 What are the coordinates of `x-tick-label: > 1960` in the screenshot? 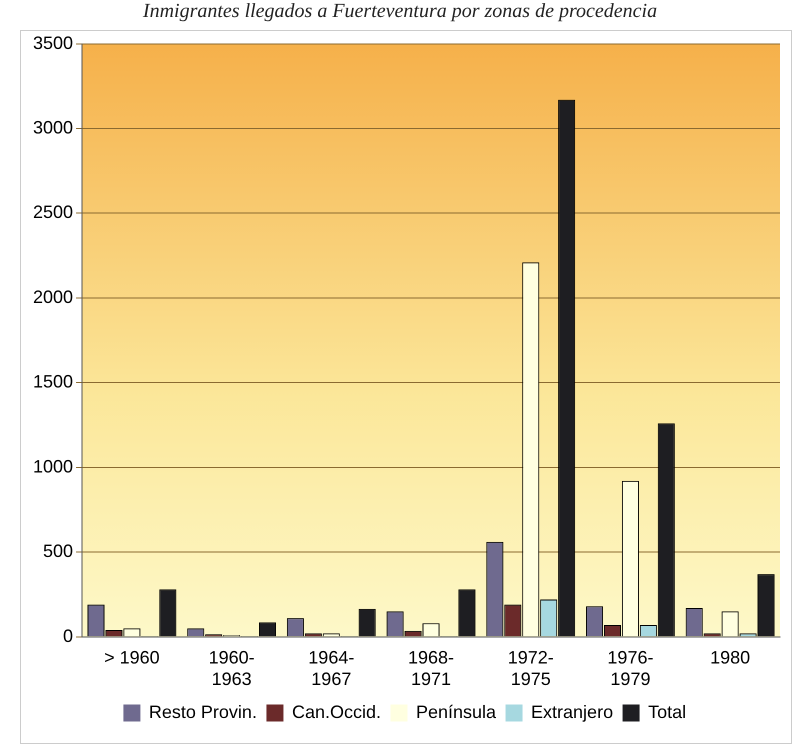 It's located at (132, 658).